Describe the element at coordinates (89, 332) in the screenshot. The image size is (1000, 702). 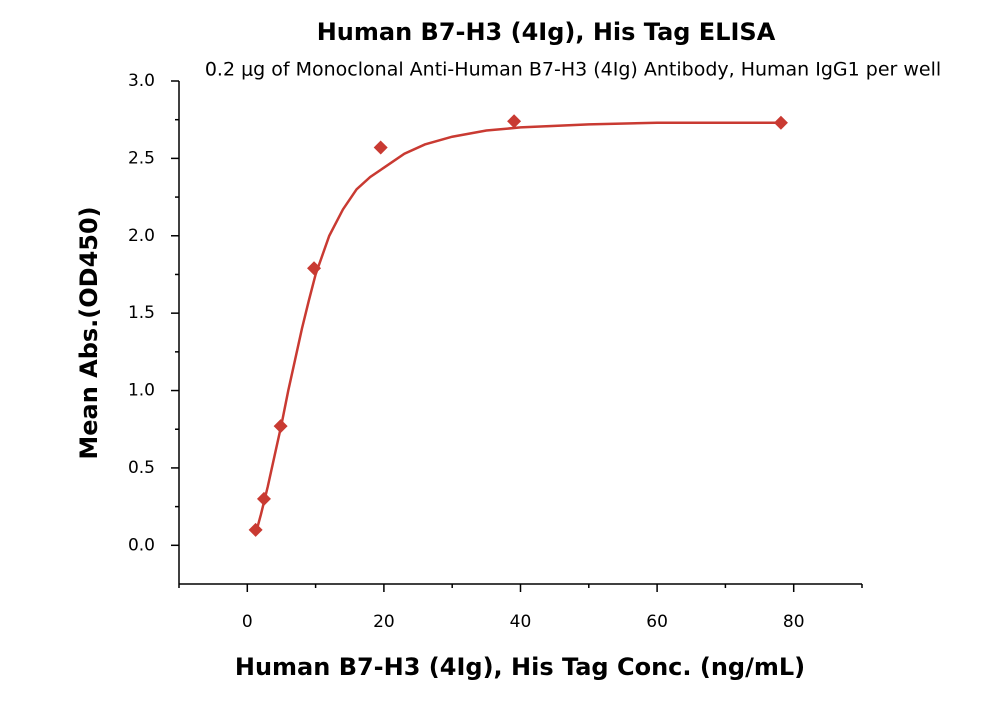
I see `y-axis-label: Mean Abs.(OD450)` at that location.